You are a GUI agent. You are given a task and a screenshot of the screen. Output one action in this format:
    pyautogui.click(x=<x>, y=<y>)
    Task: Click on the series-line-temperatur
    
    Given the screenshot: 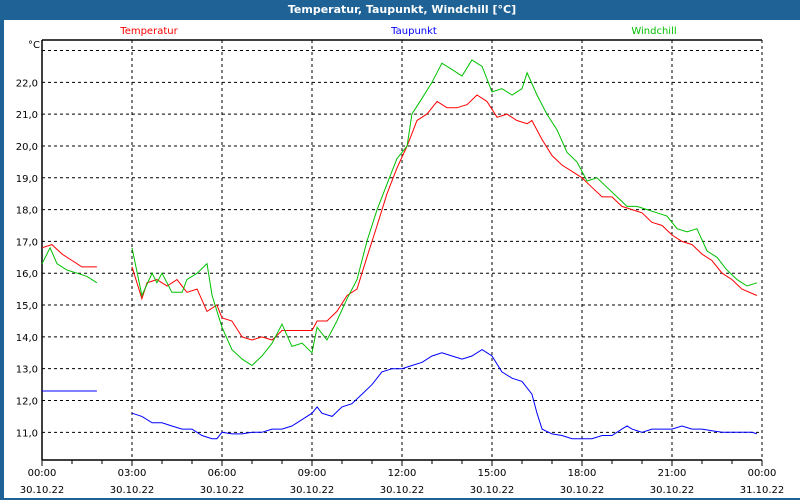 What is the action you would take?
    pyautogui.click(x=69, y=256)
    